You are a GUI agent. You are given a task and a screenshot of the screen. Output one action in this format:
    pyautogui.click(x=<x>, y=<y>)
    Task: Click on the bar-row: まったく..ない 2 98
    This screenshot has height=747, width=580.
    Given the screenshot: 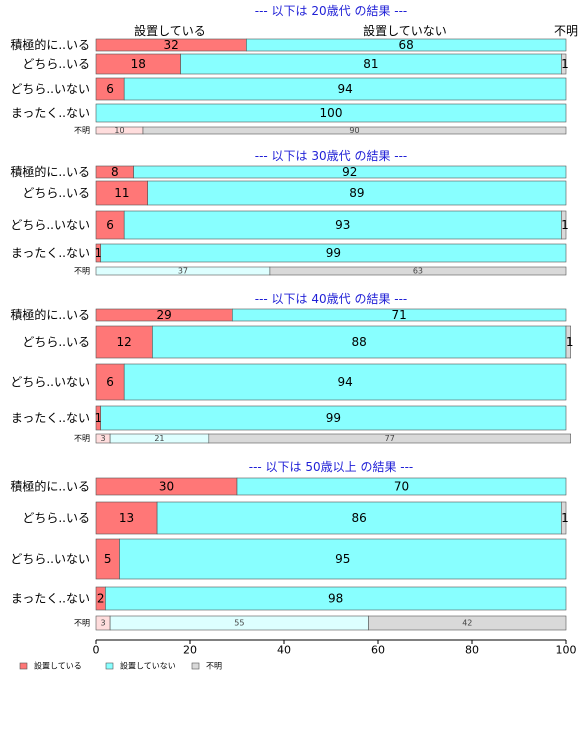 What is the action you would take?
    pyautogui.click(x=289, y=598)
    